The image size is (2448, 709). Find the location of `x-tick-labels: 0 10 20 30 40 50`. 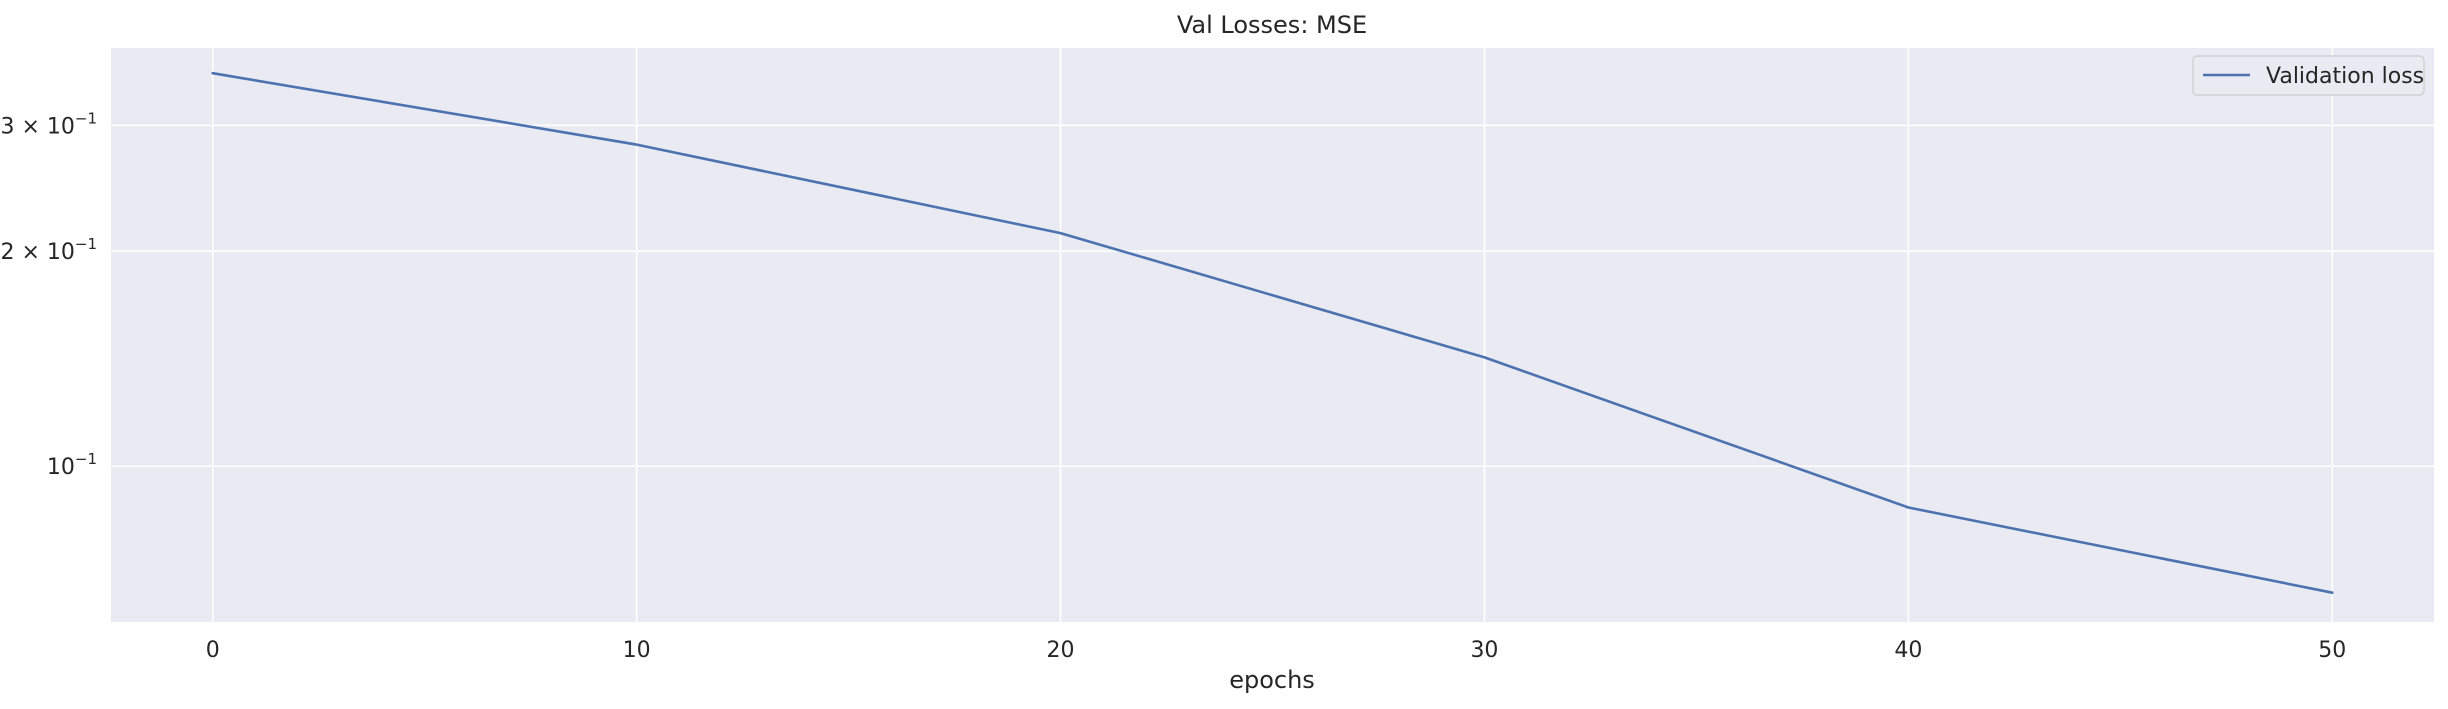

x-tick-labels: 0 10 20 30 40 50 is located at coordinates (1276, 650).